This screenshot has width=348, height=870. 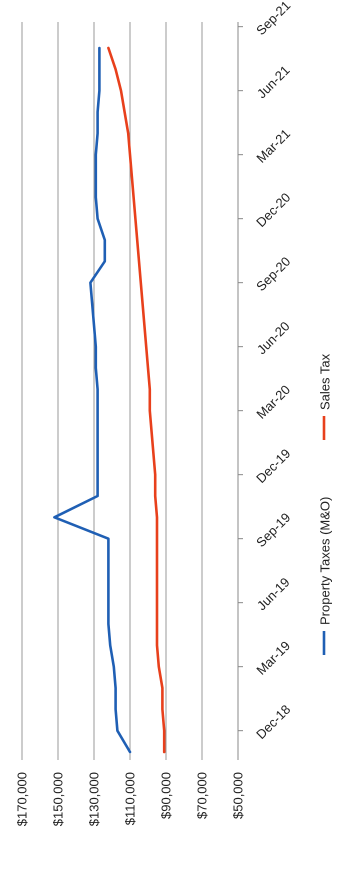 I want to click on x-tick-label: Dec-18, so click(x=273, y=722).